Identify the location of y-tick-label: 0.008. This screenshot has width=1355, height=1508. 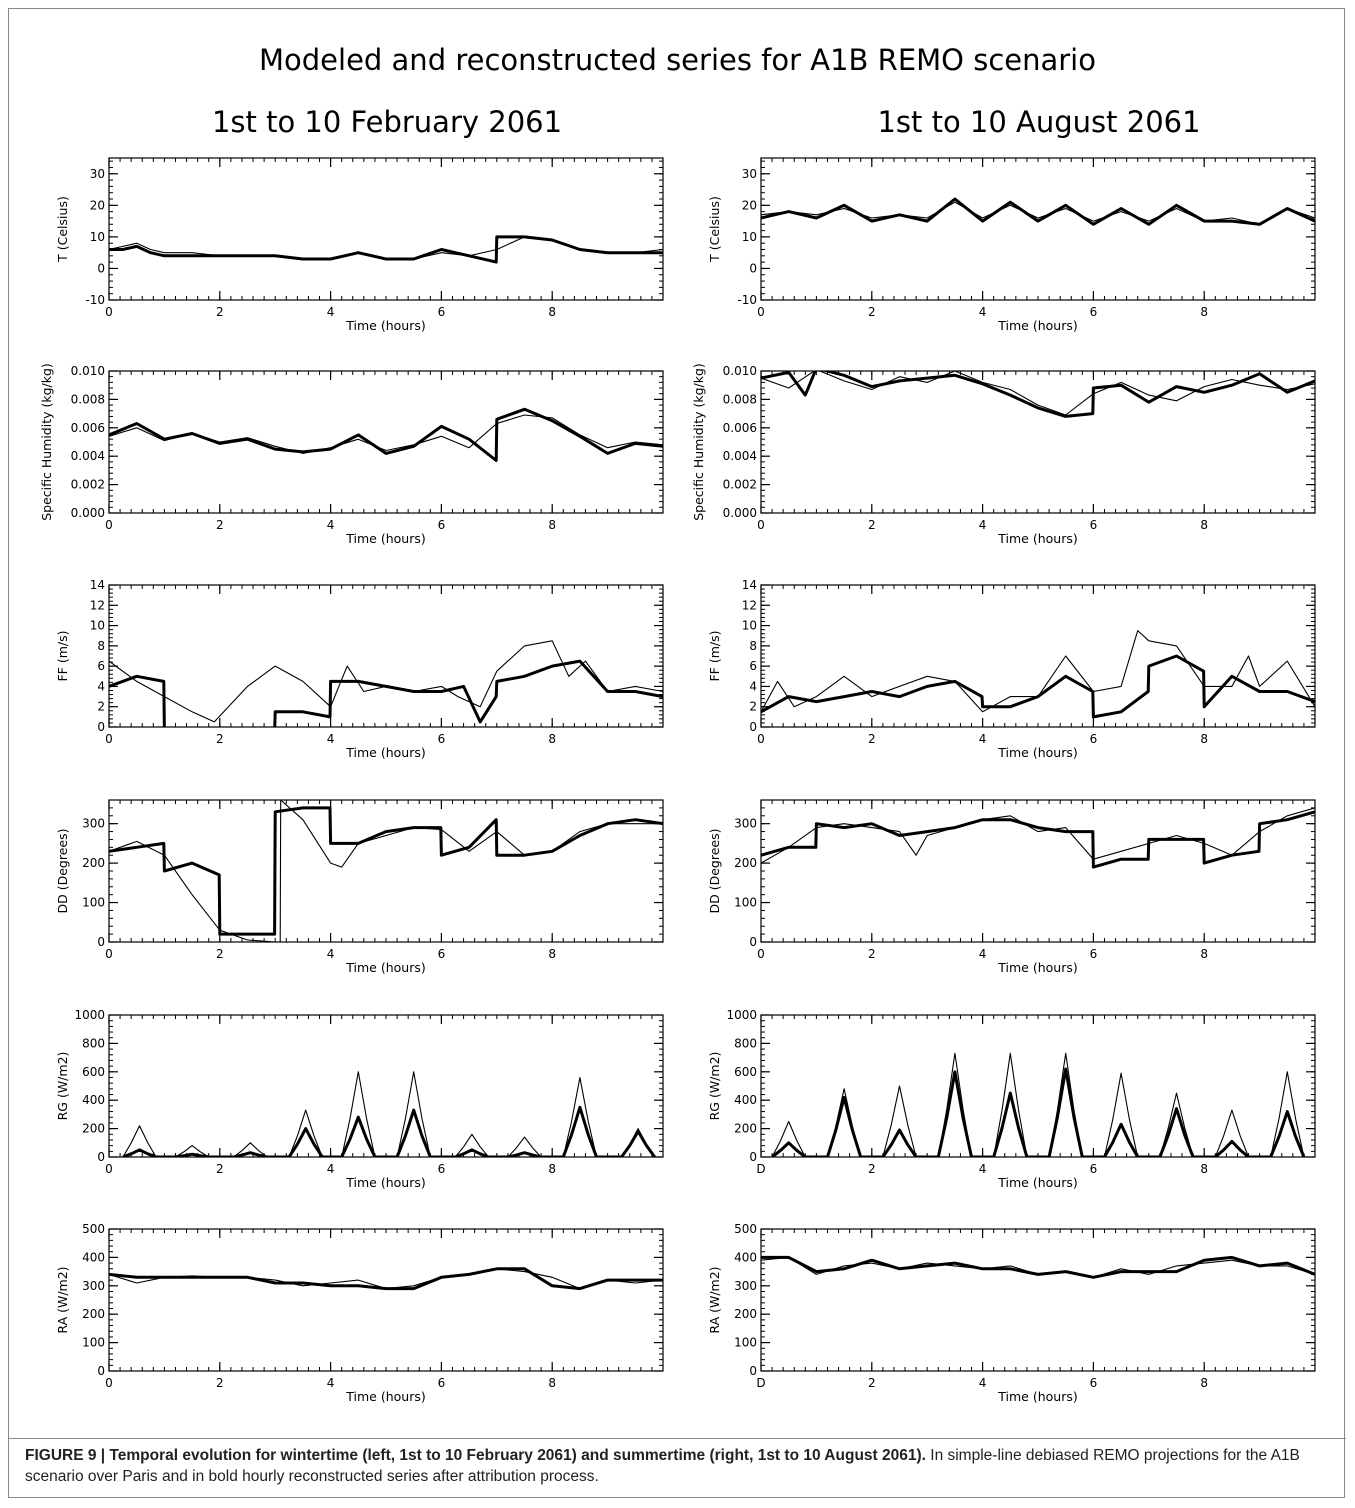
(88, 399).